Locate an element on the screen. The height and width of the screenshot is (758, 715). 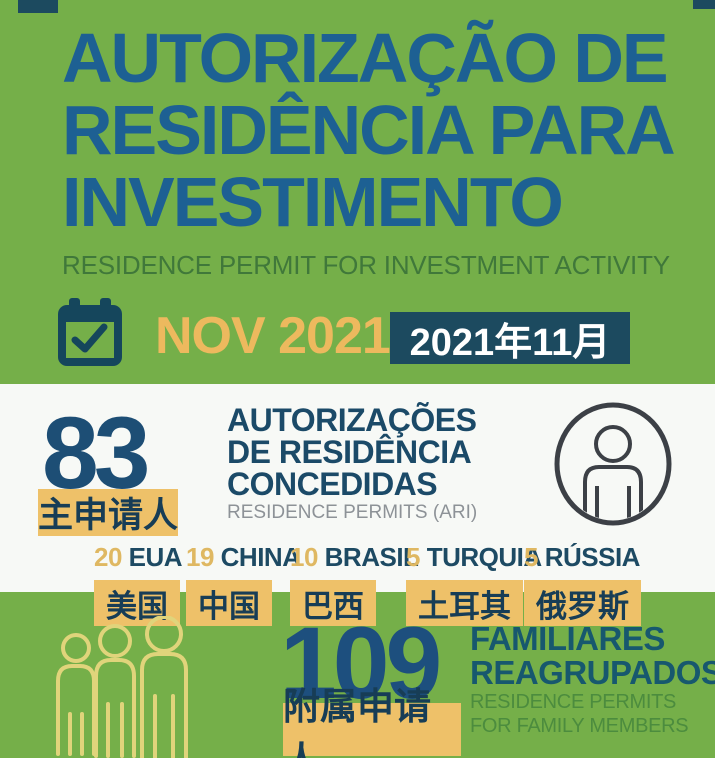
family-heading: FAMILIARES REAGRUPADOS is located at coordinates (592, 656).